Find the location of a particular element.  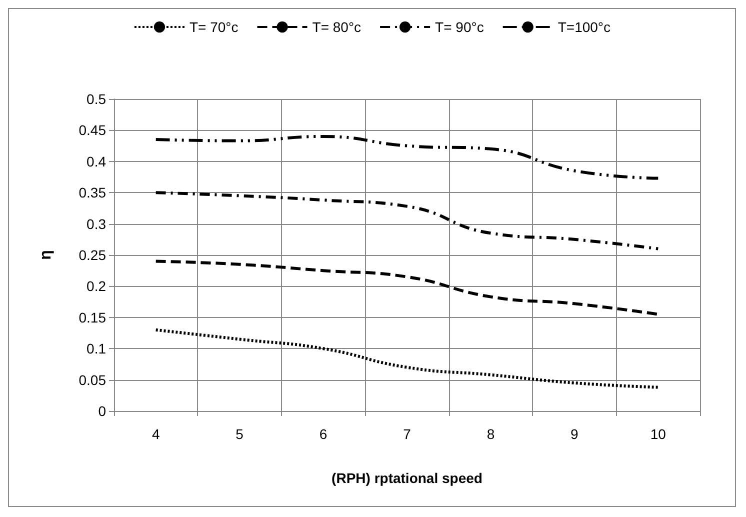

y-tick-label: 0.4 is located at coordinates (96, 161).